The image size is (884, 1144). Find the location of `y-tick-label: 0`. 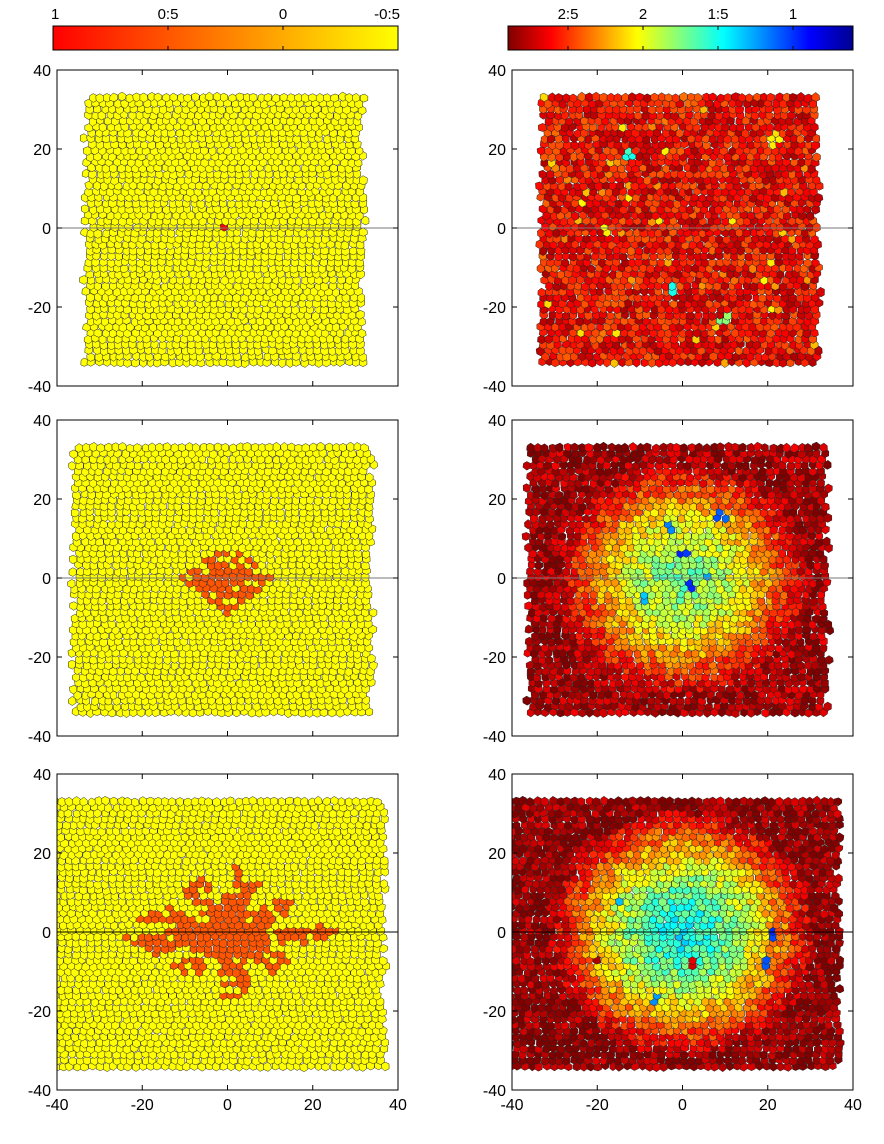

y-tick-label: 0 is located at coordinates (501, 229).